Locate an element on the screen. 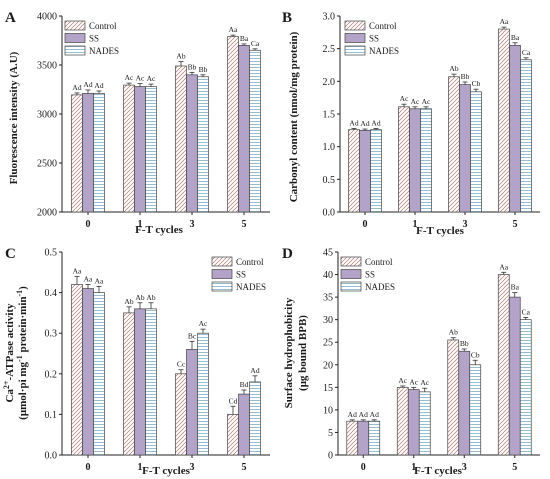 The image size is (550, 479). panel-d-sig-label: Ab is located at coordinates (453, 332).